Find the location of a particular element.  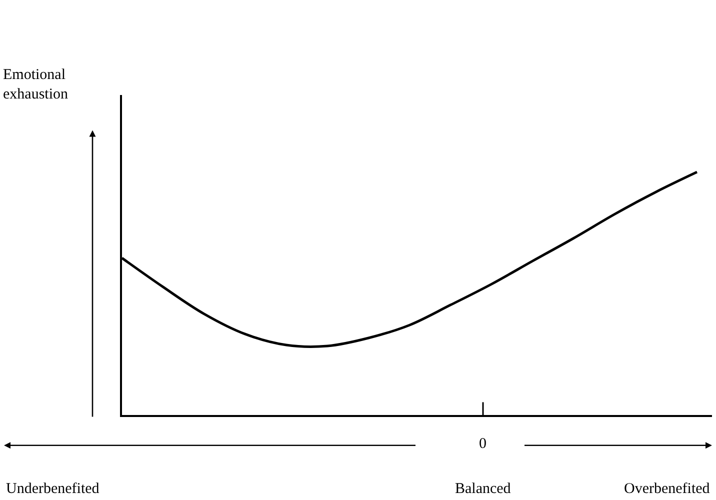

text: Overbenefited is located at coordinates (667, 489).